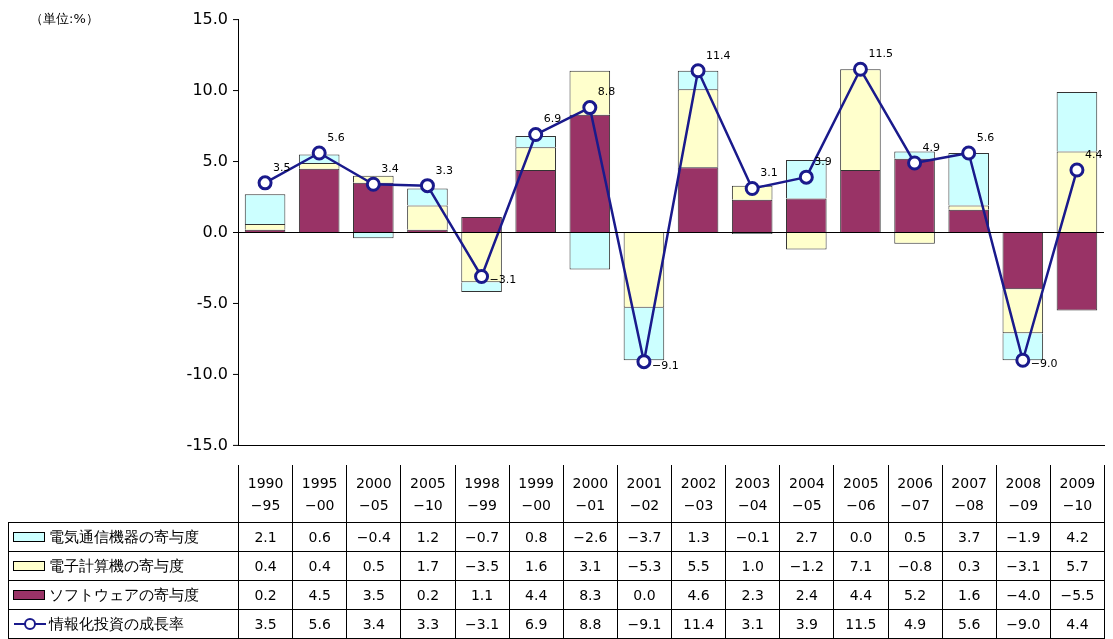 This screenshot has height=639, width=1113. What do you see at coordinates (1044, 364) in the screenshot?
I see `text: −9.0` at bounding box center [1044, 364].